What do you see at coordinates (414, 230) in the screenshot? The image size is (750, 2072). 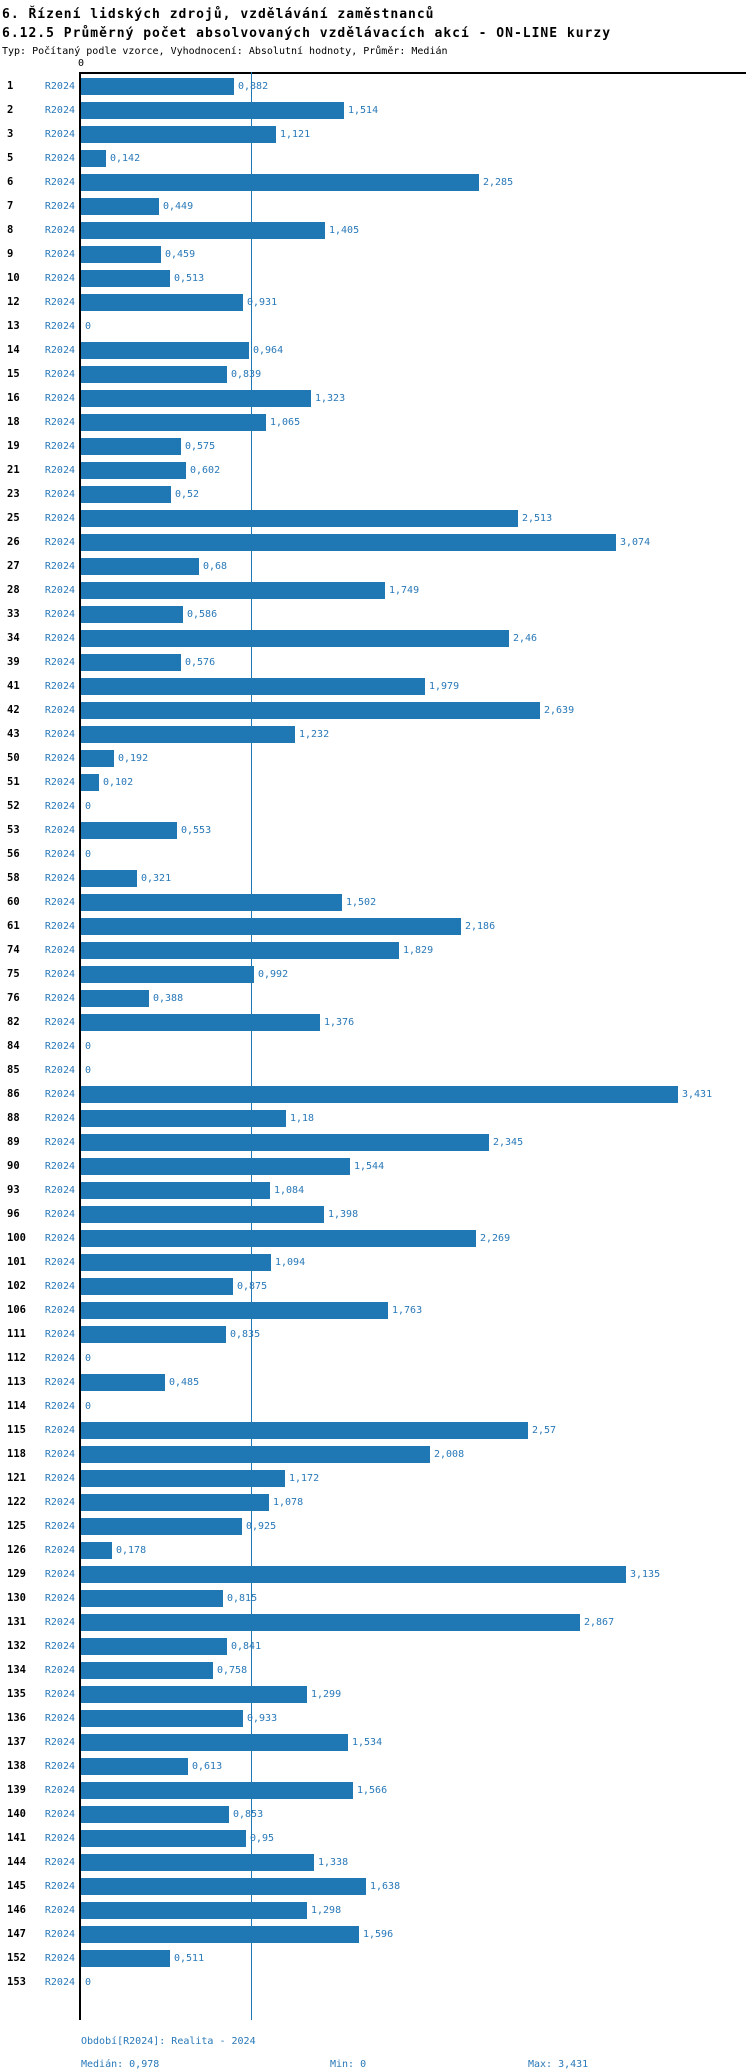 I see `bar-area: 1,405` at bounding box center [414, 230].